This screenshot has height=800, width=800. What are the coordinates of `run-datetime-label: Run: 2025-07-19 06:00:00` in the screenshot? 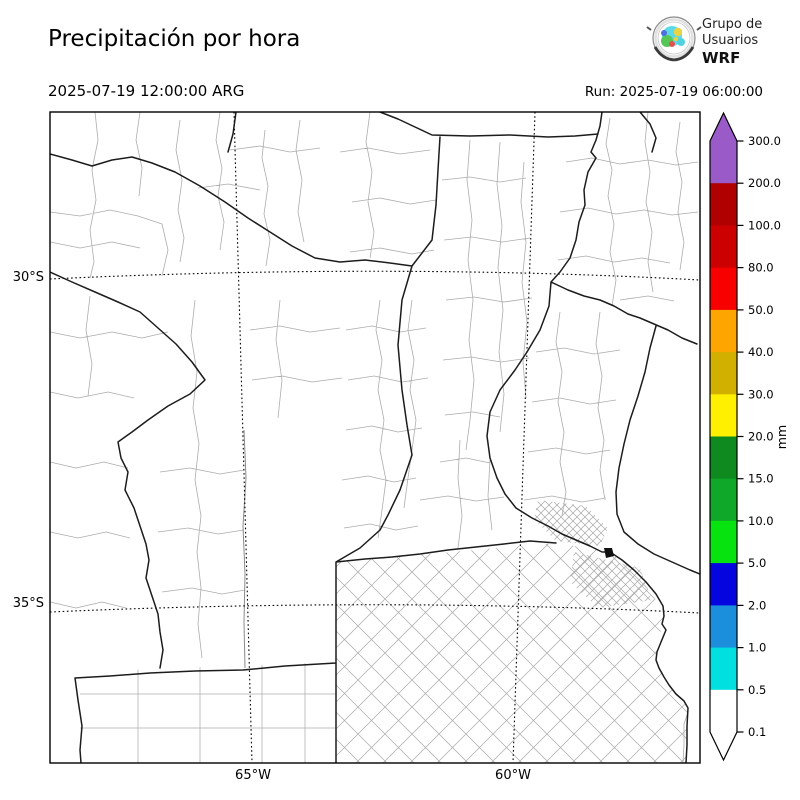 It's located at (673, 92).